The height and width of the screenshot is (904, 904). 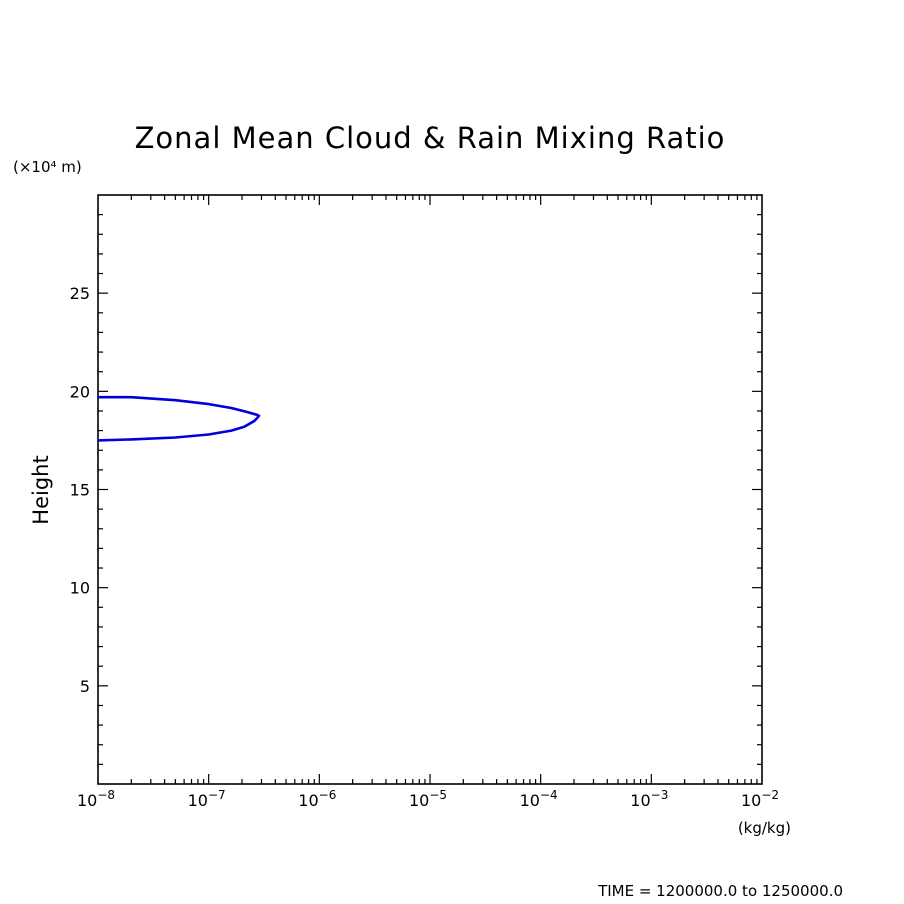 I want to click on x-tick-label: 10⁻⁷, so click(x=207, y=799).